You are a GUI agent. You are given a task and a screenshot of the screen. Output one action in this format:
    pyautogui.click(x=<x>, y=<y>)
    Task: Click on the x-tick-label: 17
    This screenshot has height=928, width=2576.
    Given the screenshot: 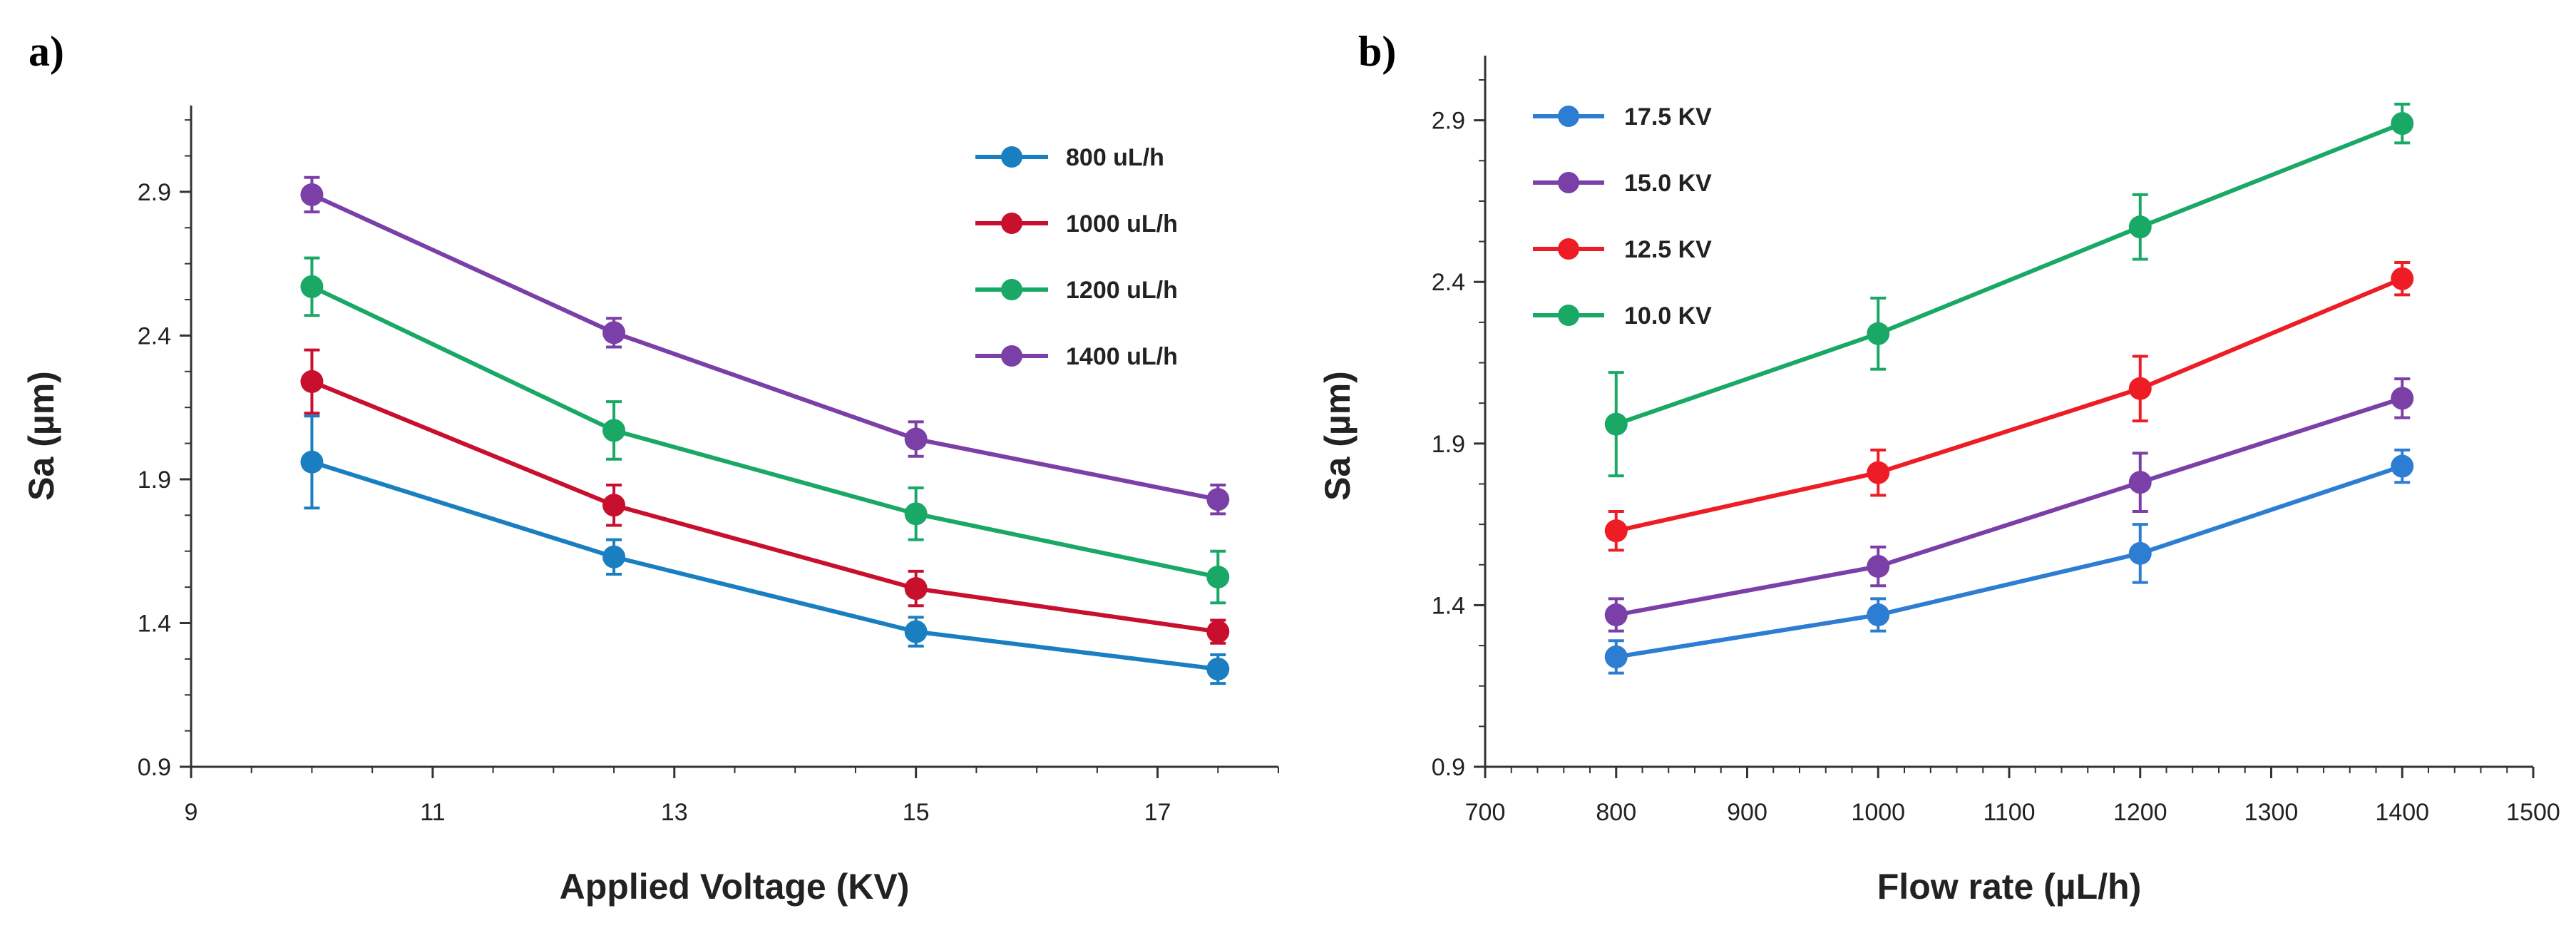 What is the action you would take?
    pyautogui.click(x=1157, y=812)
    